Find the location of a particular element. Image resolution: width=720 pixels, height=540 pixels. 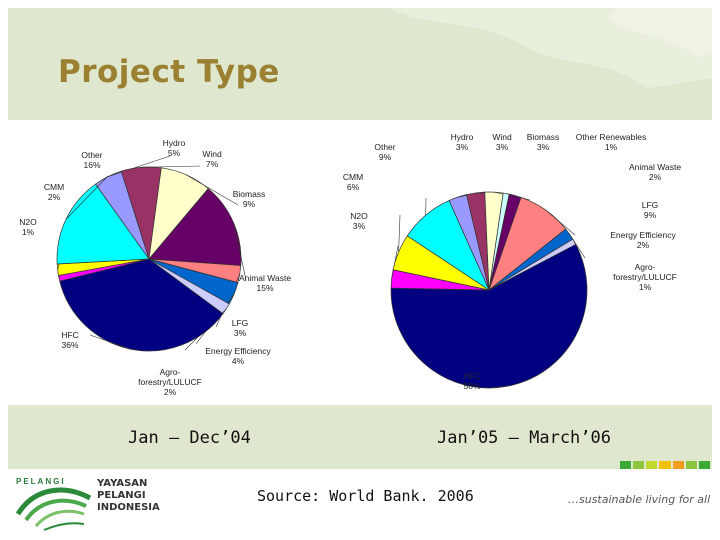

pelangi-logo: PELANGI is located at coordinates (53, 504).